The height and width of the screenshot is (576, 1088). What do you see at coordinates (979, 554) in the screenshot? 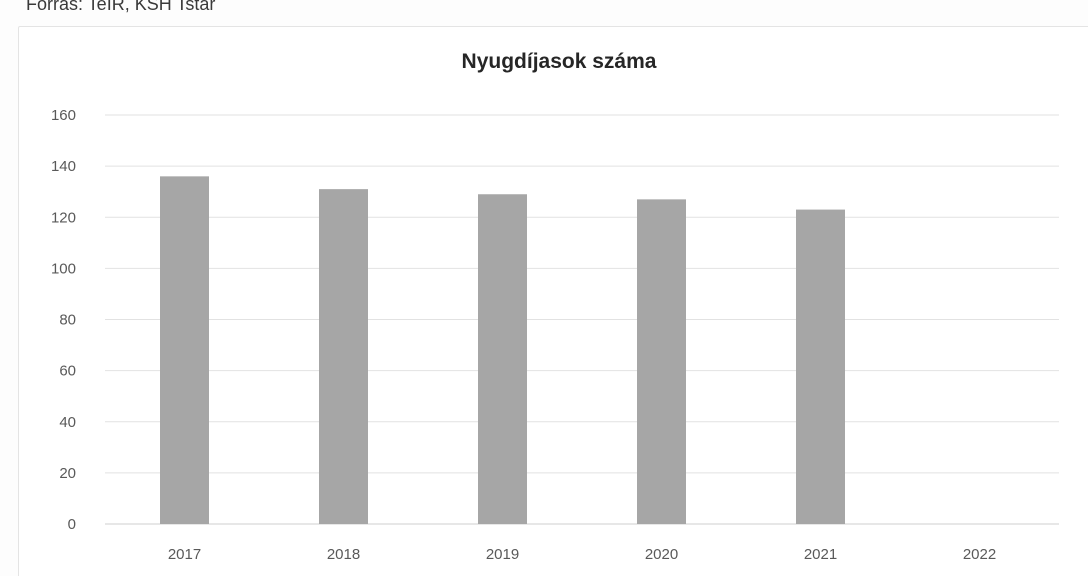
I see `x-tick-label: 2022` at bounding box center [979, 554].